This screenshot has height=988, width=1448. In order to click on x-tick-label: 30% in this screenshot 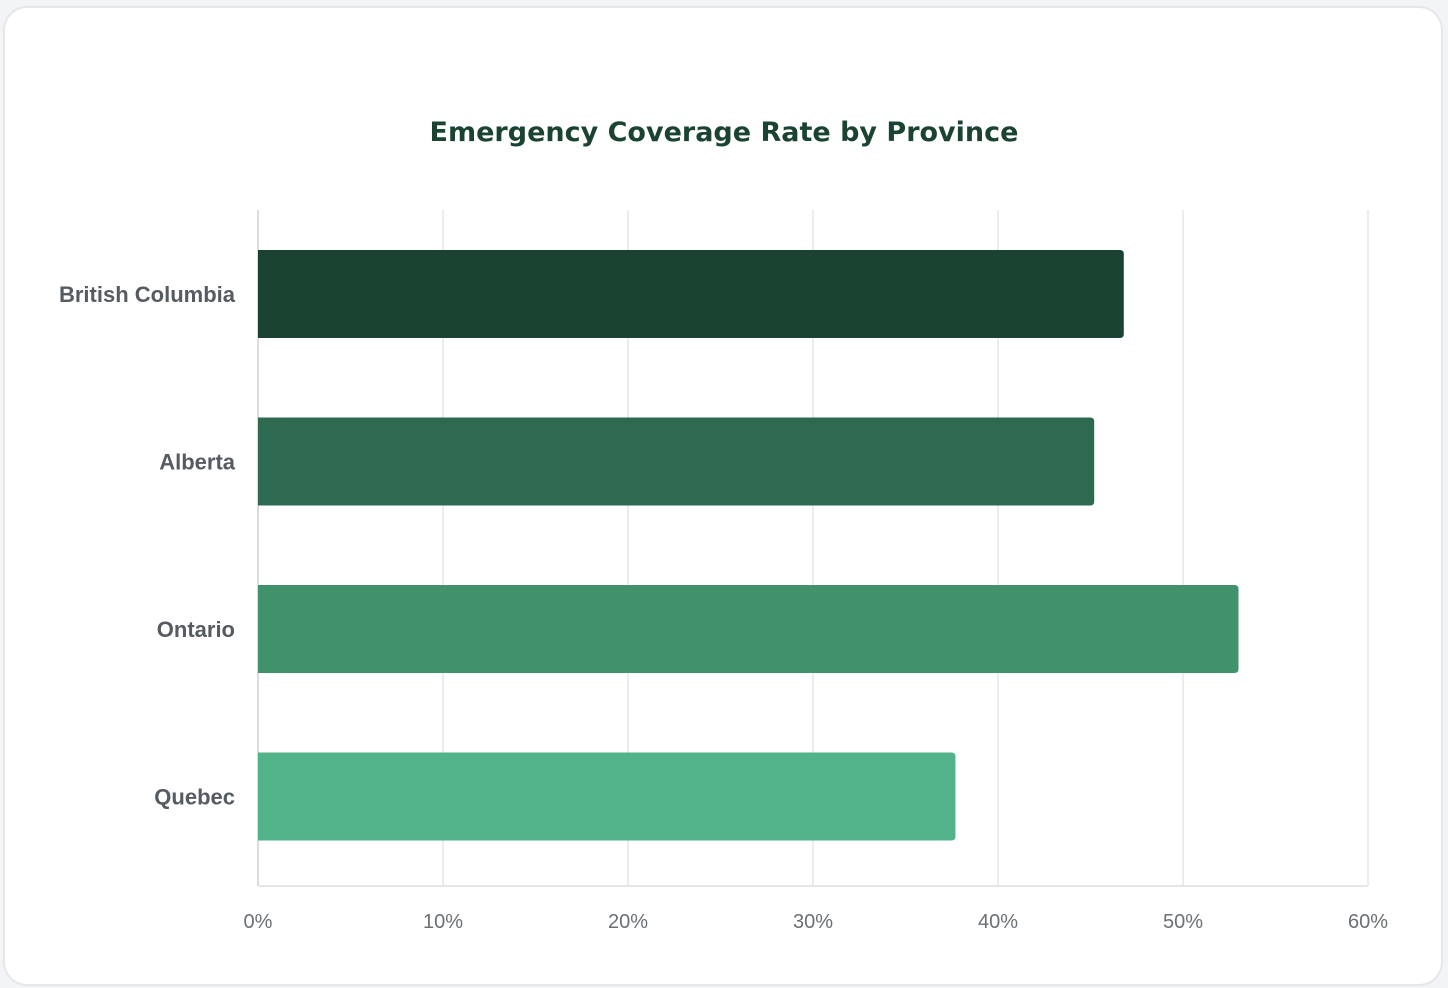, I will do `click(813, 922)`.